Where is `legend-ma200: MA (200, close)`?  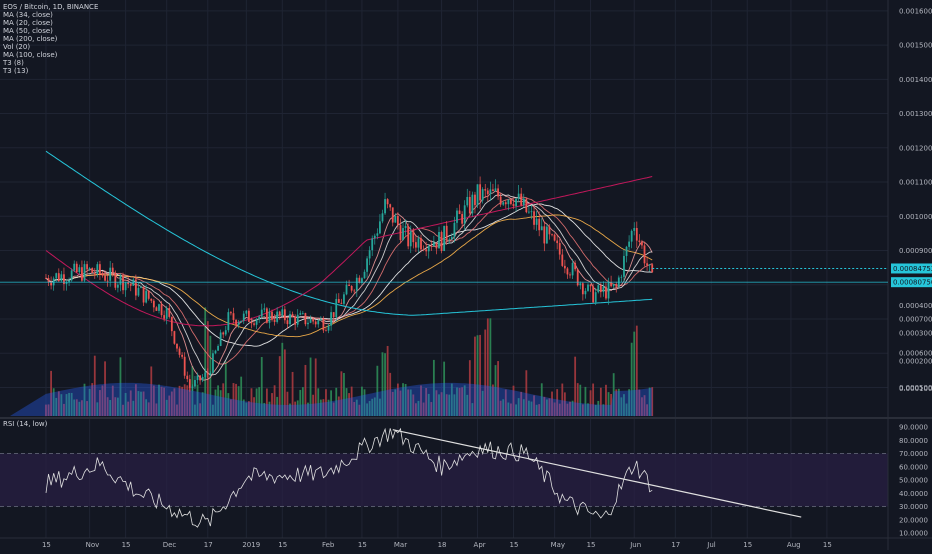
legend-ma200: MA (200, close) is located at coordinates (30, 39).